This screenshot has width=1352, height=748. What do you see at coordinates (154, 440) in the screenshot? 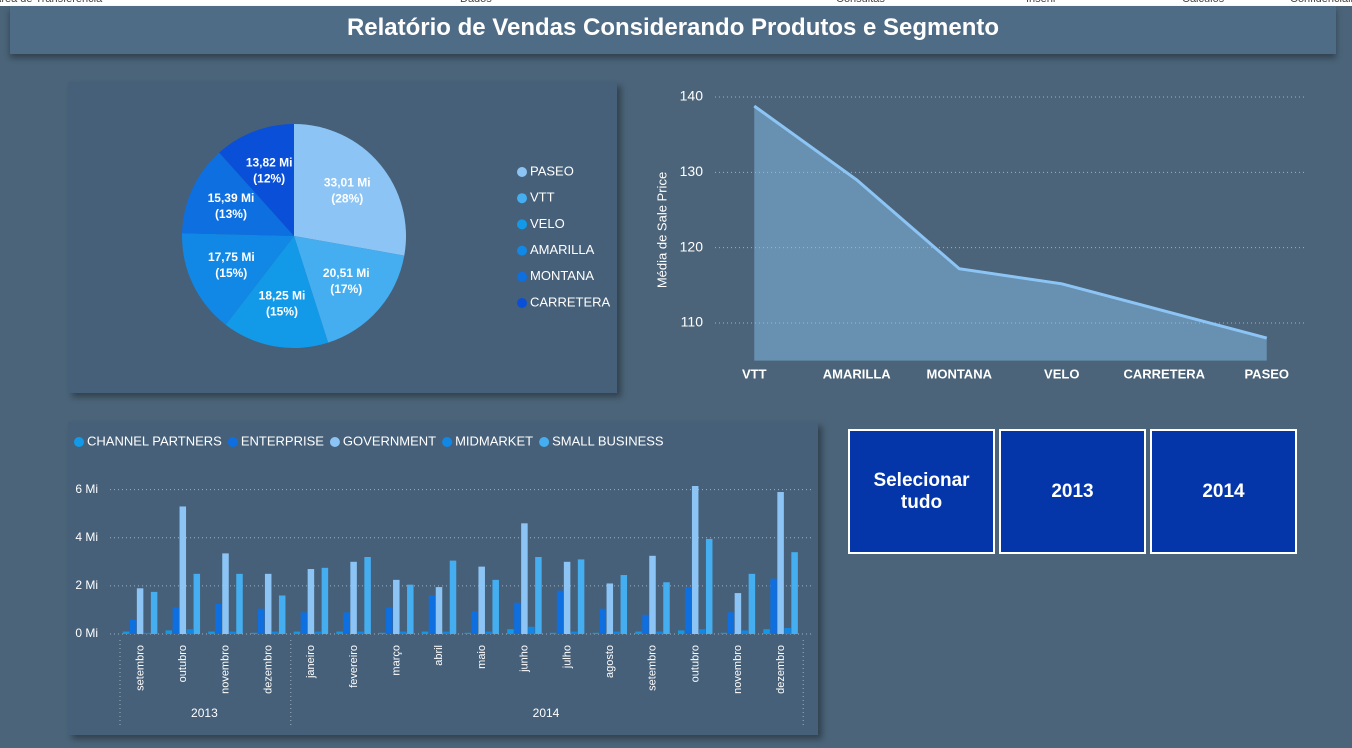
I see `legend-label: CHANNEL PARTNERS` at bounding box center [154, 440].